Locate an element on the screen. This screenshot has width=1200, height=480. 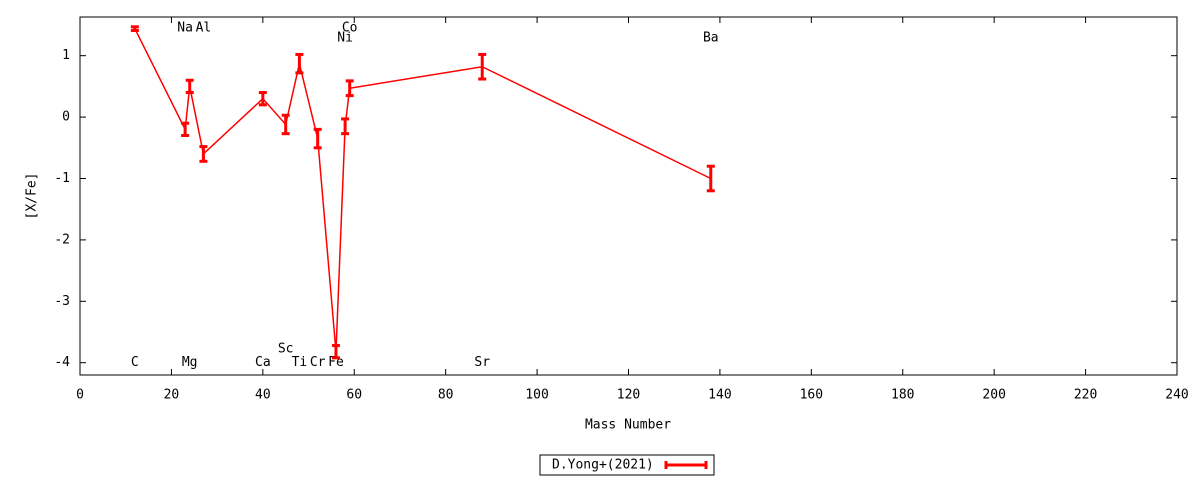
x-tick-label: 120 is located at coordinates (628, 395).